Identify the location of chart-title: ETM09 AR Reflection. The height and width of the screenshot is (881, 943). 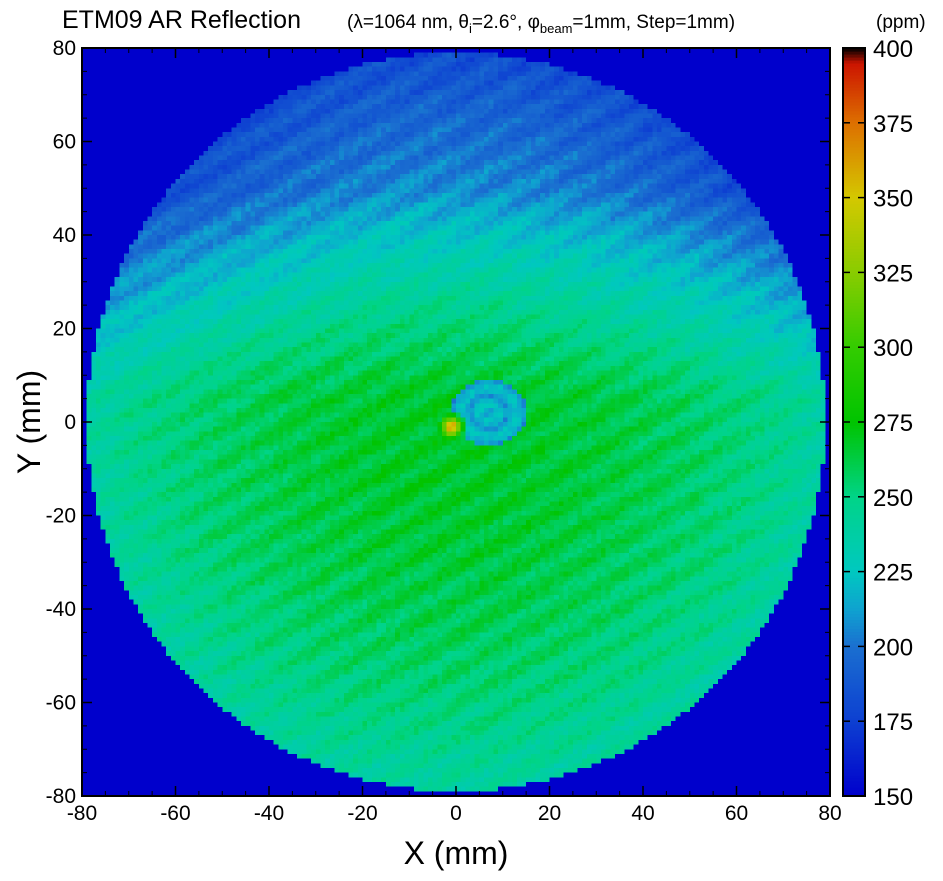
(181, 20).